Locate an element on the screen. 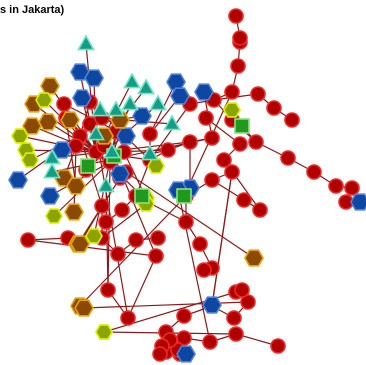 The width and height of the screenshot is (366, 365). node-red-b2 is located at coordinates (234, 318).